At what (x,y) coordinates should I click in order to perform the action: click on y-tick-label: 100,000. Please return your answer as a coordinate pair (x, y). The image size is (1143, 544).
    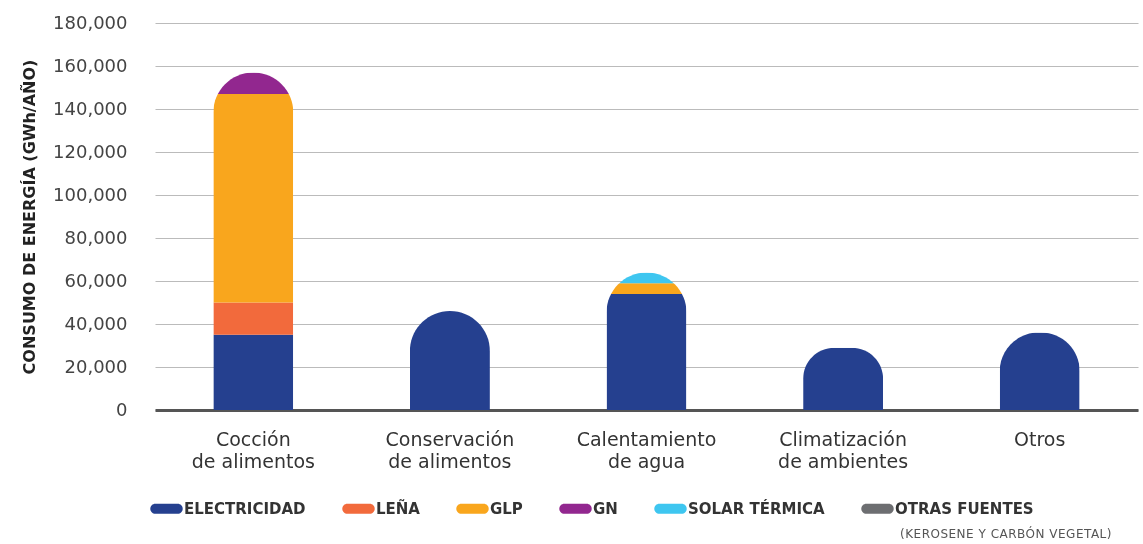
    Looking at the image, I should click on (90, 194).